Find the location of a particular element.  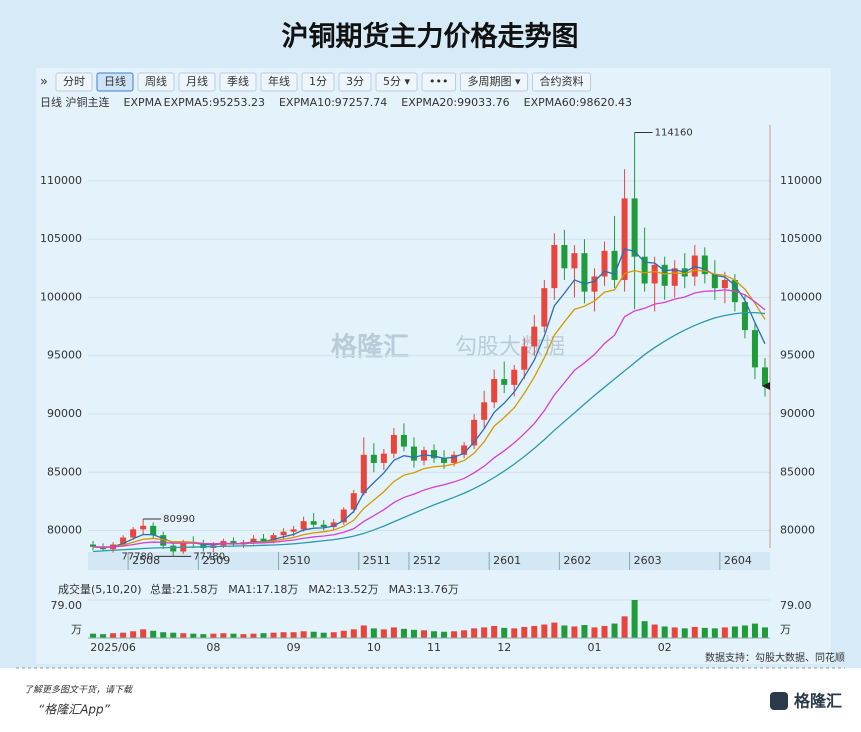

toolbar-label: 5分 ▾ is located at coordinates (396, 81).